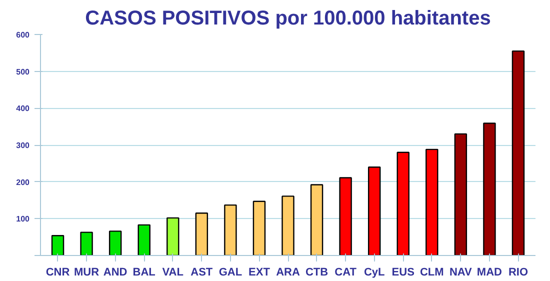 The width and height of the screenshot is (550, 281). I want to click on x-tick-label: RIO, so click(518, 272).